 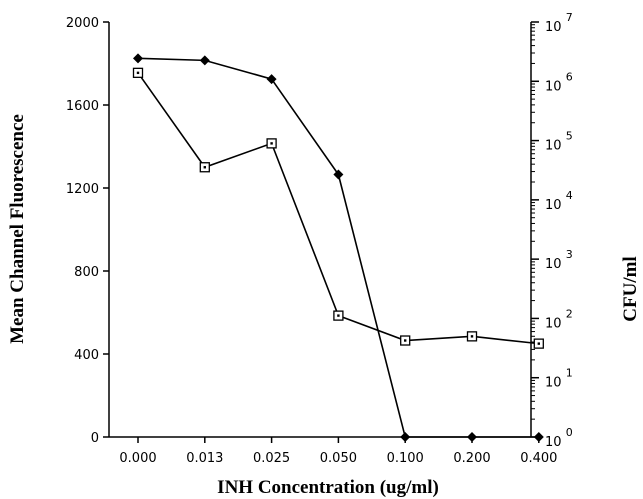 I want to click on x-ticks: 0.000 0.013 0.025 0.050 0.100 0.200 0.400, so click(x=338, y=451).